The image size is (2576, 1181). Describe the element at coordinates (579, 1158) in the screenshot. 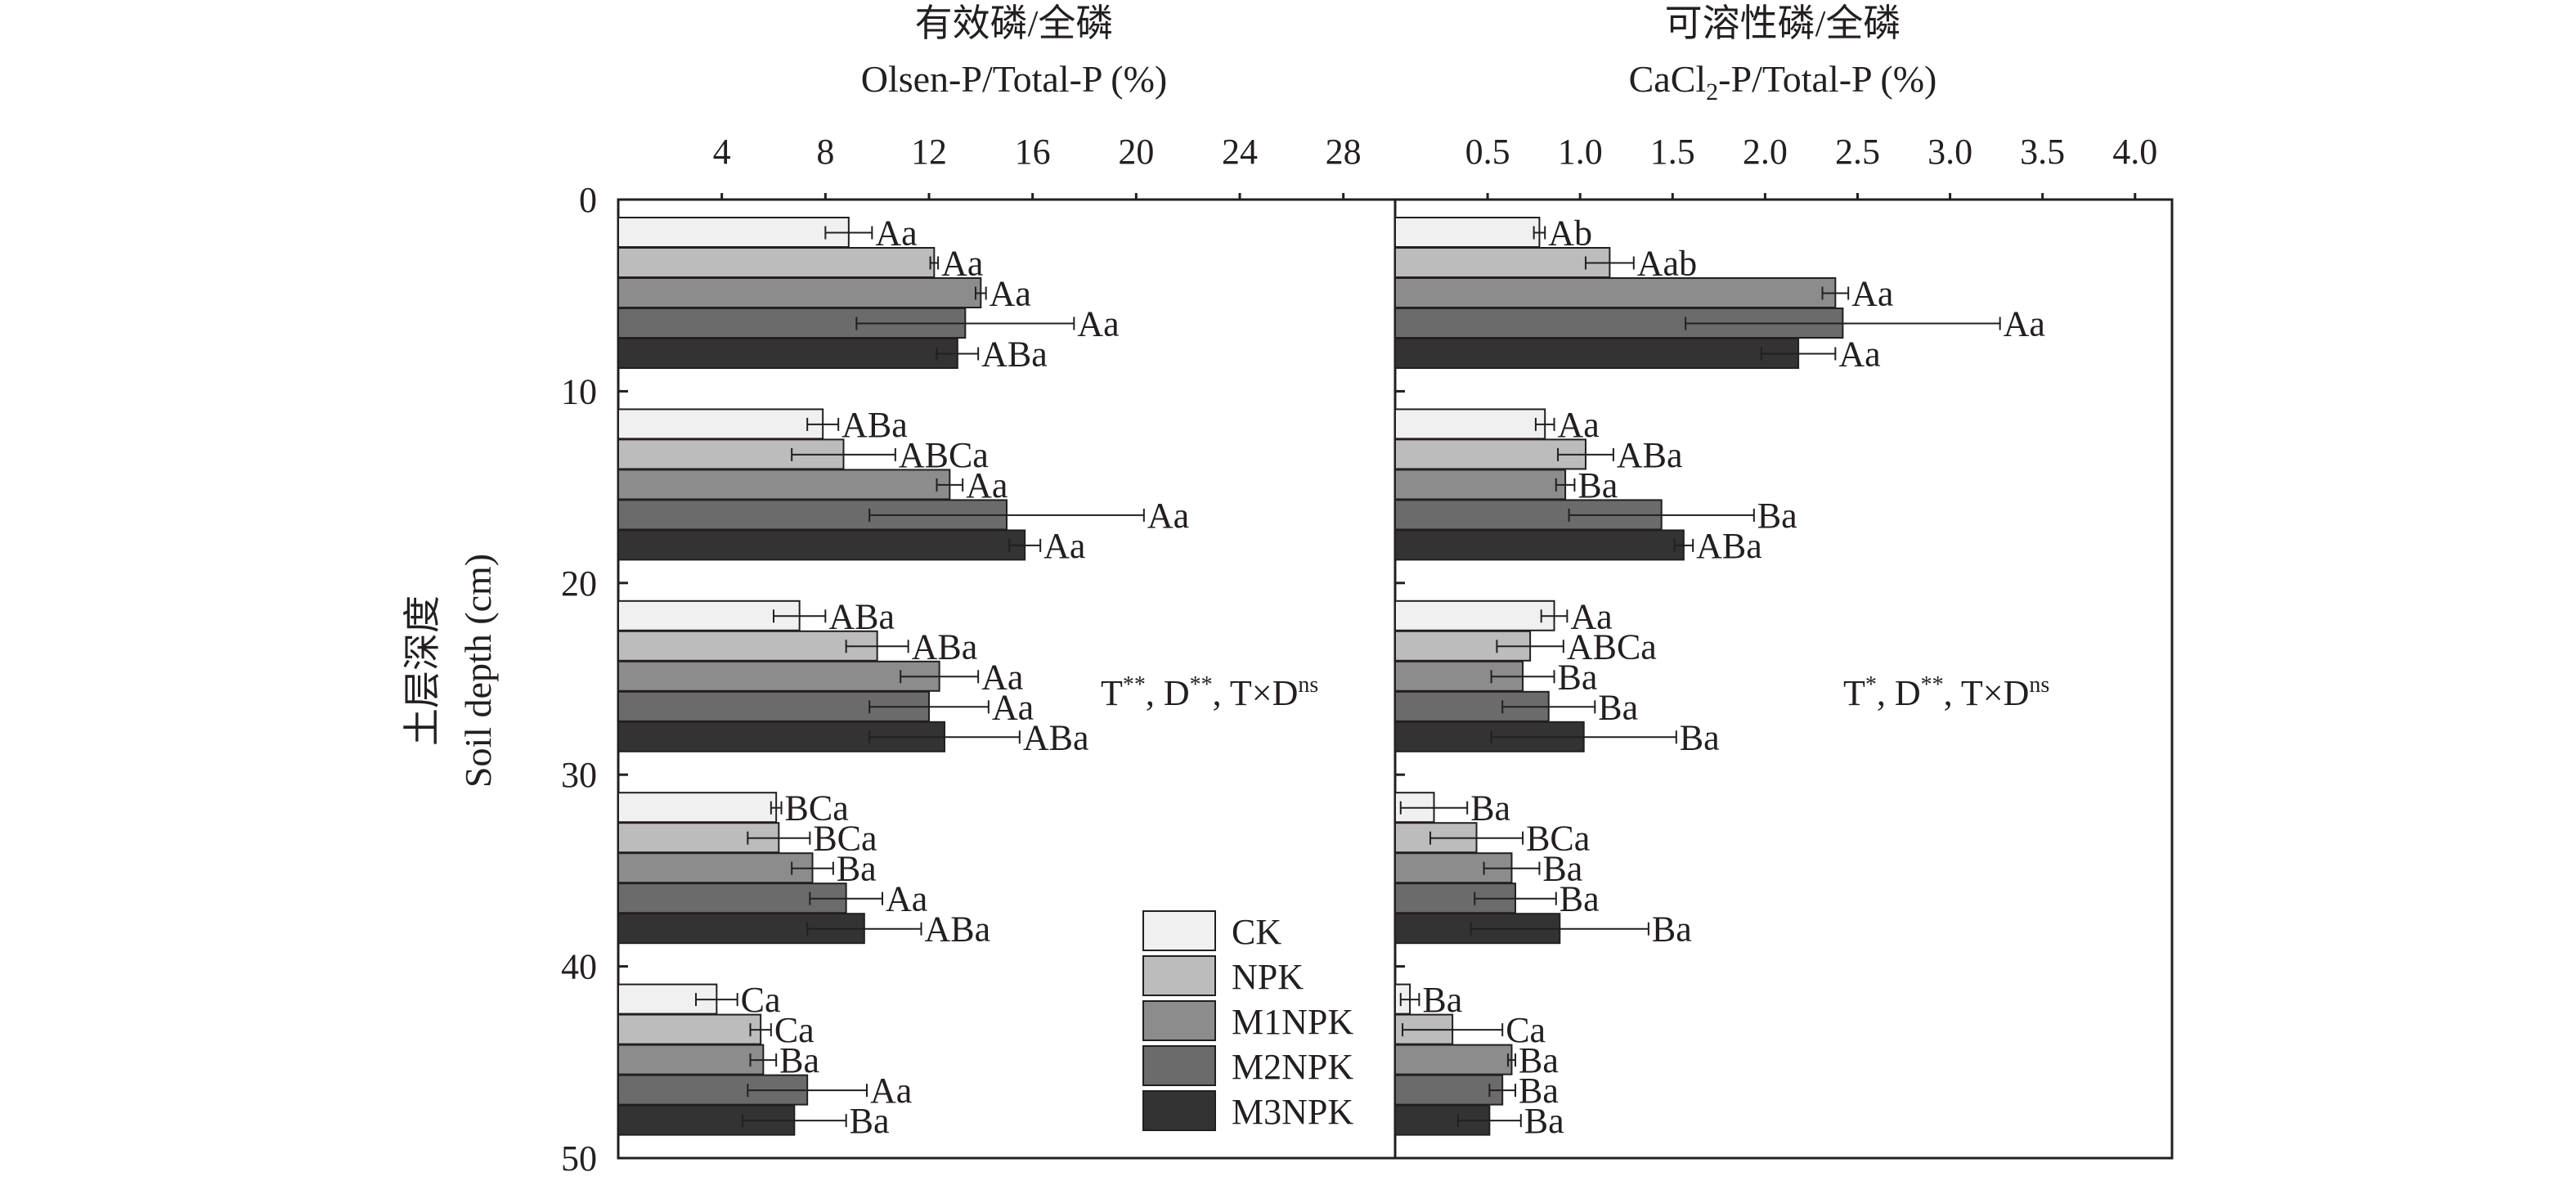

I see `y-tick-label: 50` at that location.